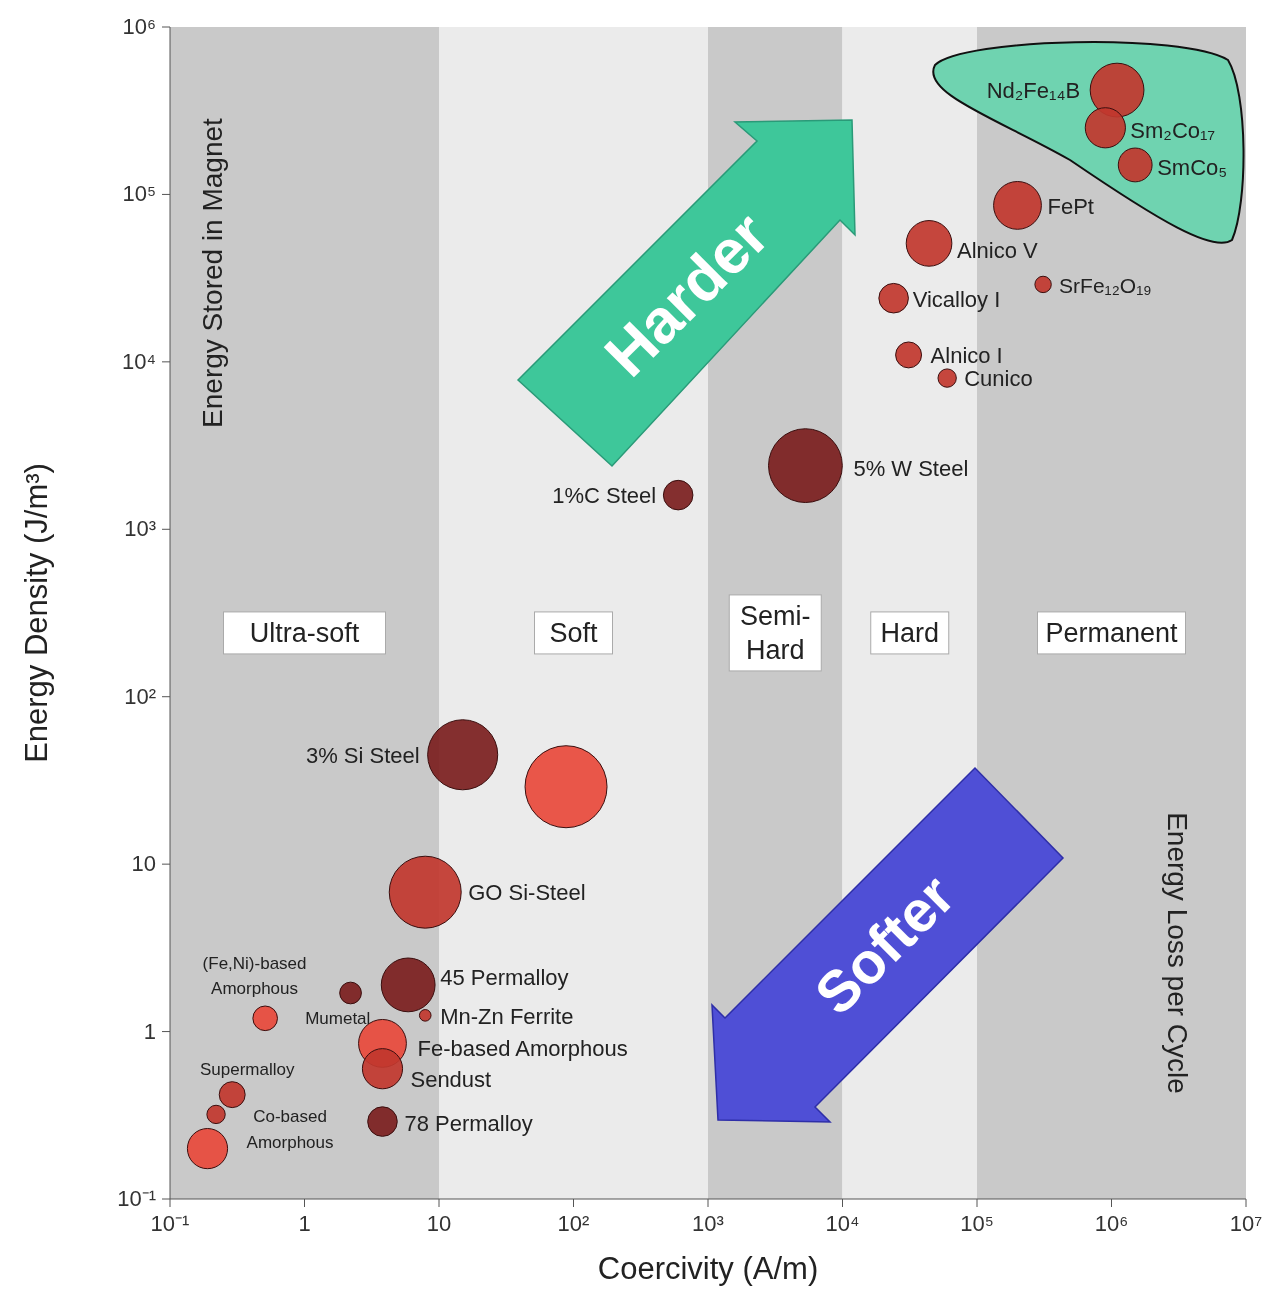 This screenshot has height=1299, width=1272. What do you see at coordinates (1246, 1223) in the screenshot?
I see `x-tick-label: 10⁷` at bounding box center [1246, 1223].